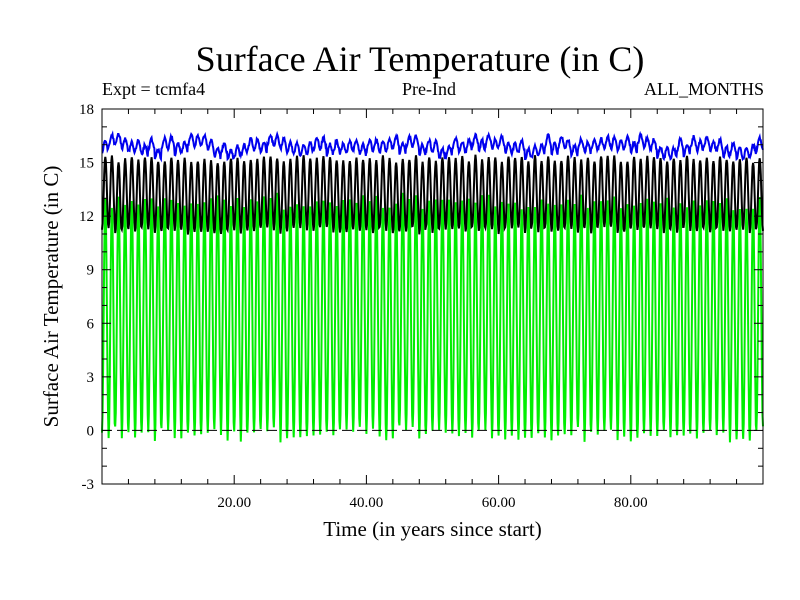  What do you see at coordinates (91, 431) in the screenshot?
I see `y-tick-label: 0` at bounding box center [91, 431].